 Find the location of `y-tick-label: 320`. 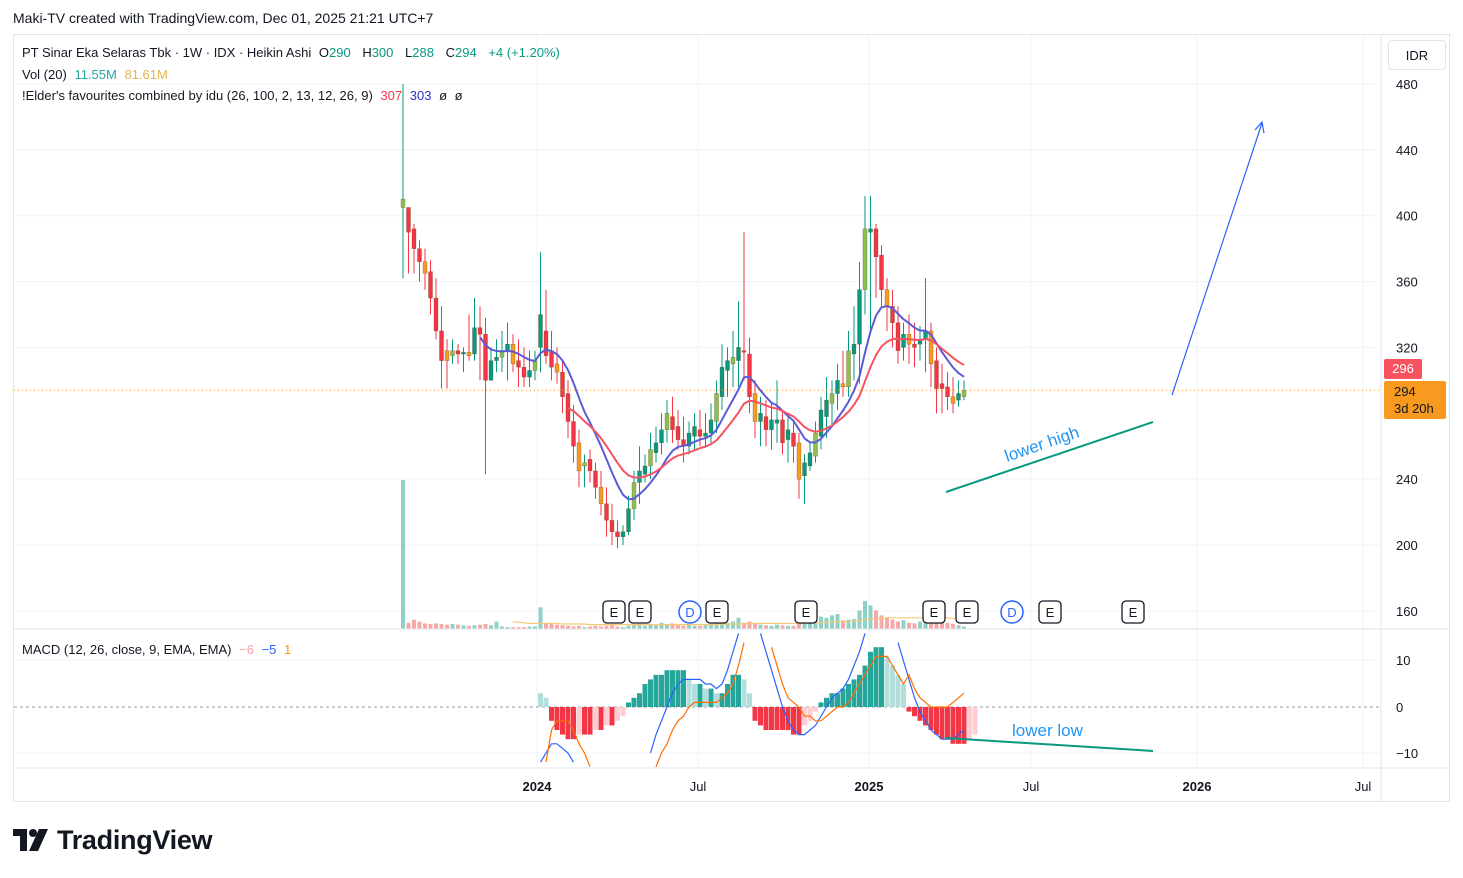

y-tick-label: 320 is located at coordinates (1407, 347).